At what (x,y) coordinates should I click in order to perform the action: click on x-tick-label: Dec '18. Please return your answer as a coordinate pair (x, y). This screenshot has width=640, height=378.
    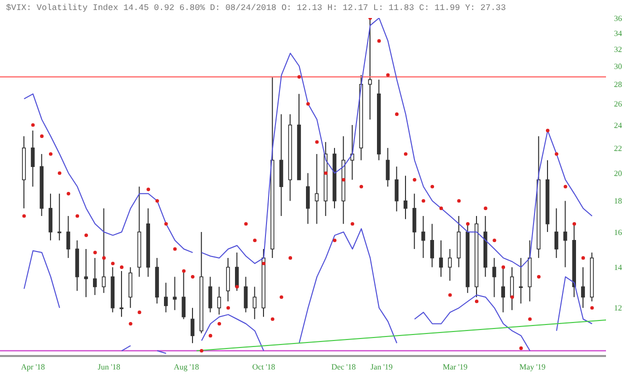
    Looking at the image, I should click on (343, 367).